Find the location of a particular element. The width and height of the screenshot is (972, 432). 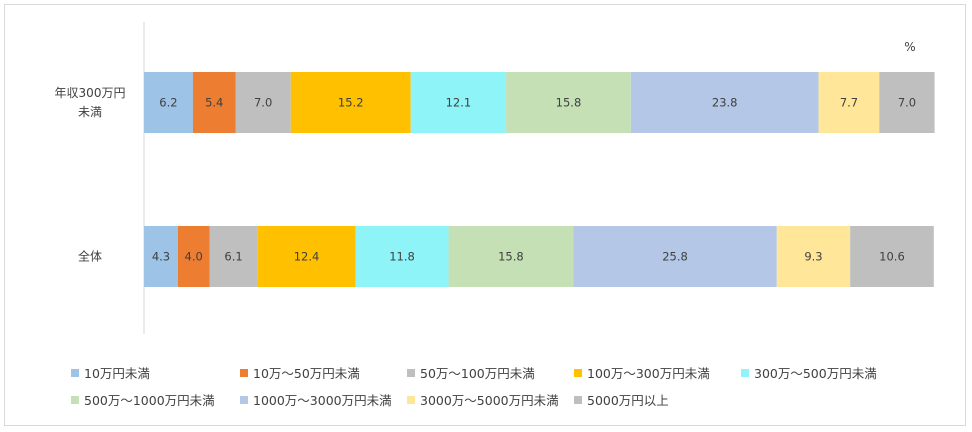

data-label: 7.7 is located at coordinates (849, 103).